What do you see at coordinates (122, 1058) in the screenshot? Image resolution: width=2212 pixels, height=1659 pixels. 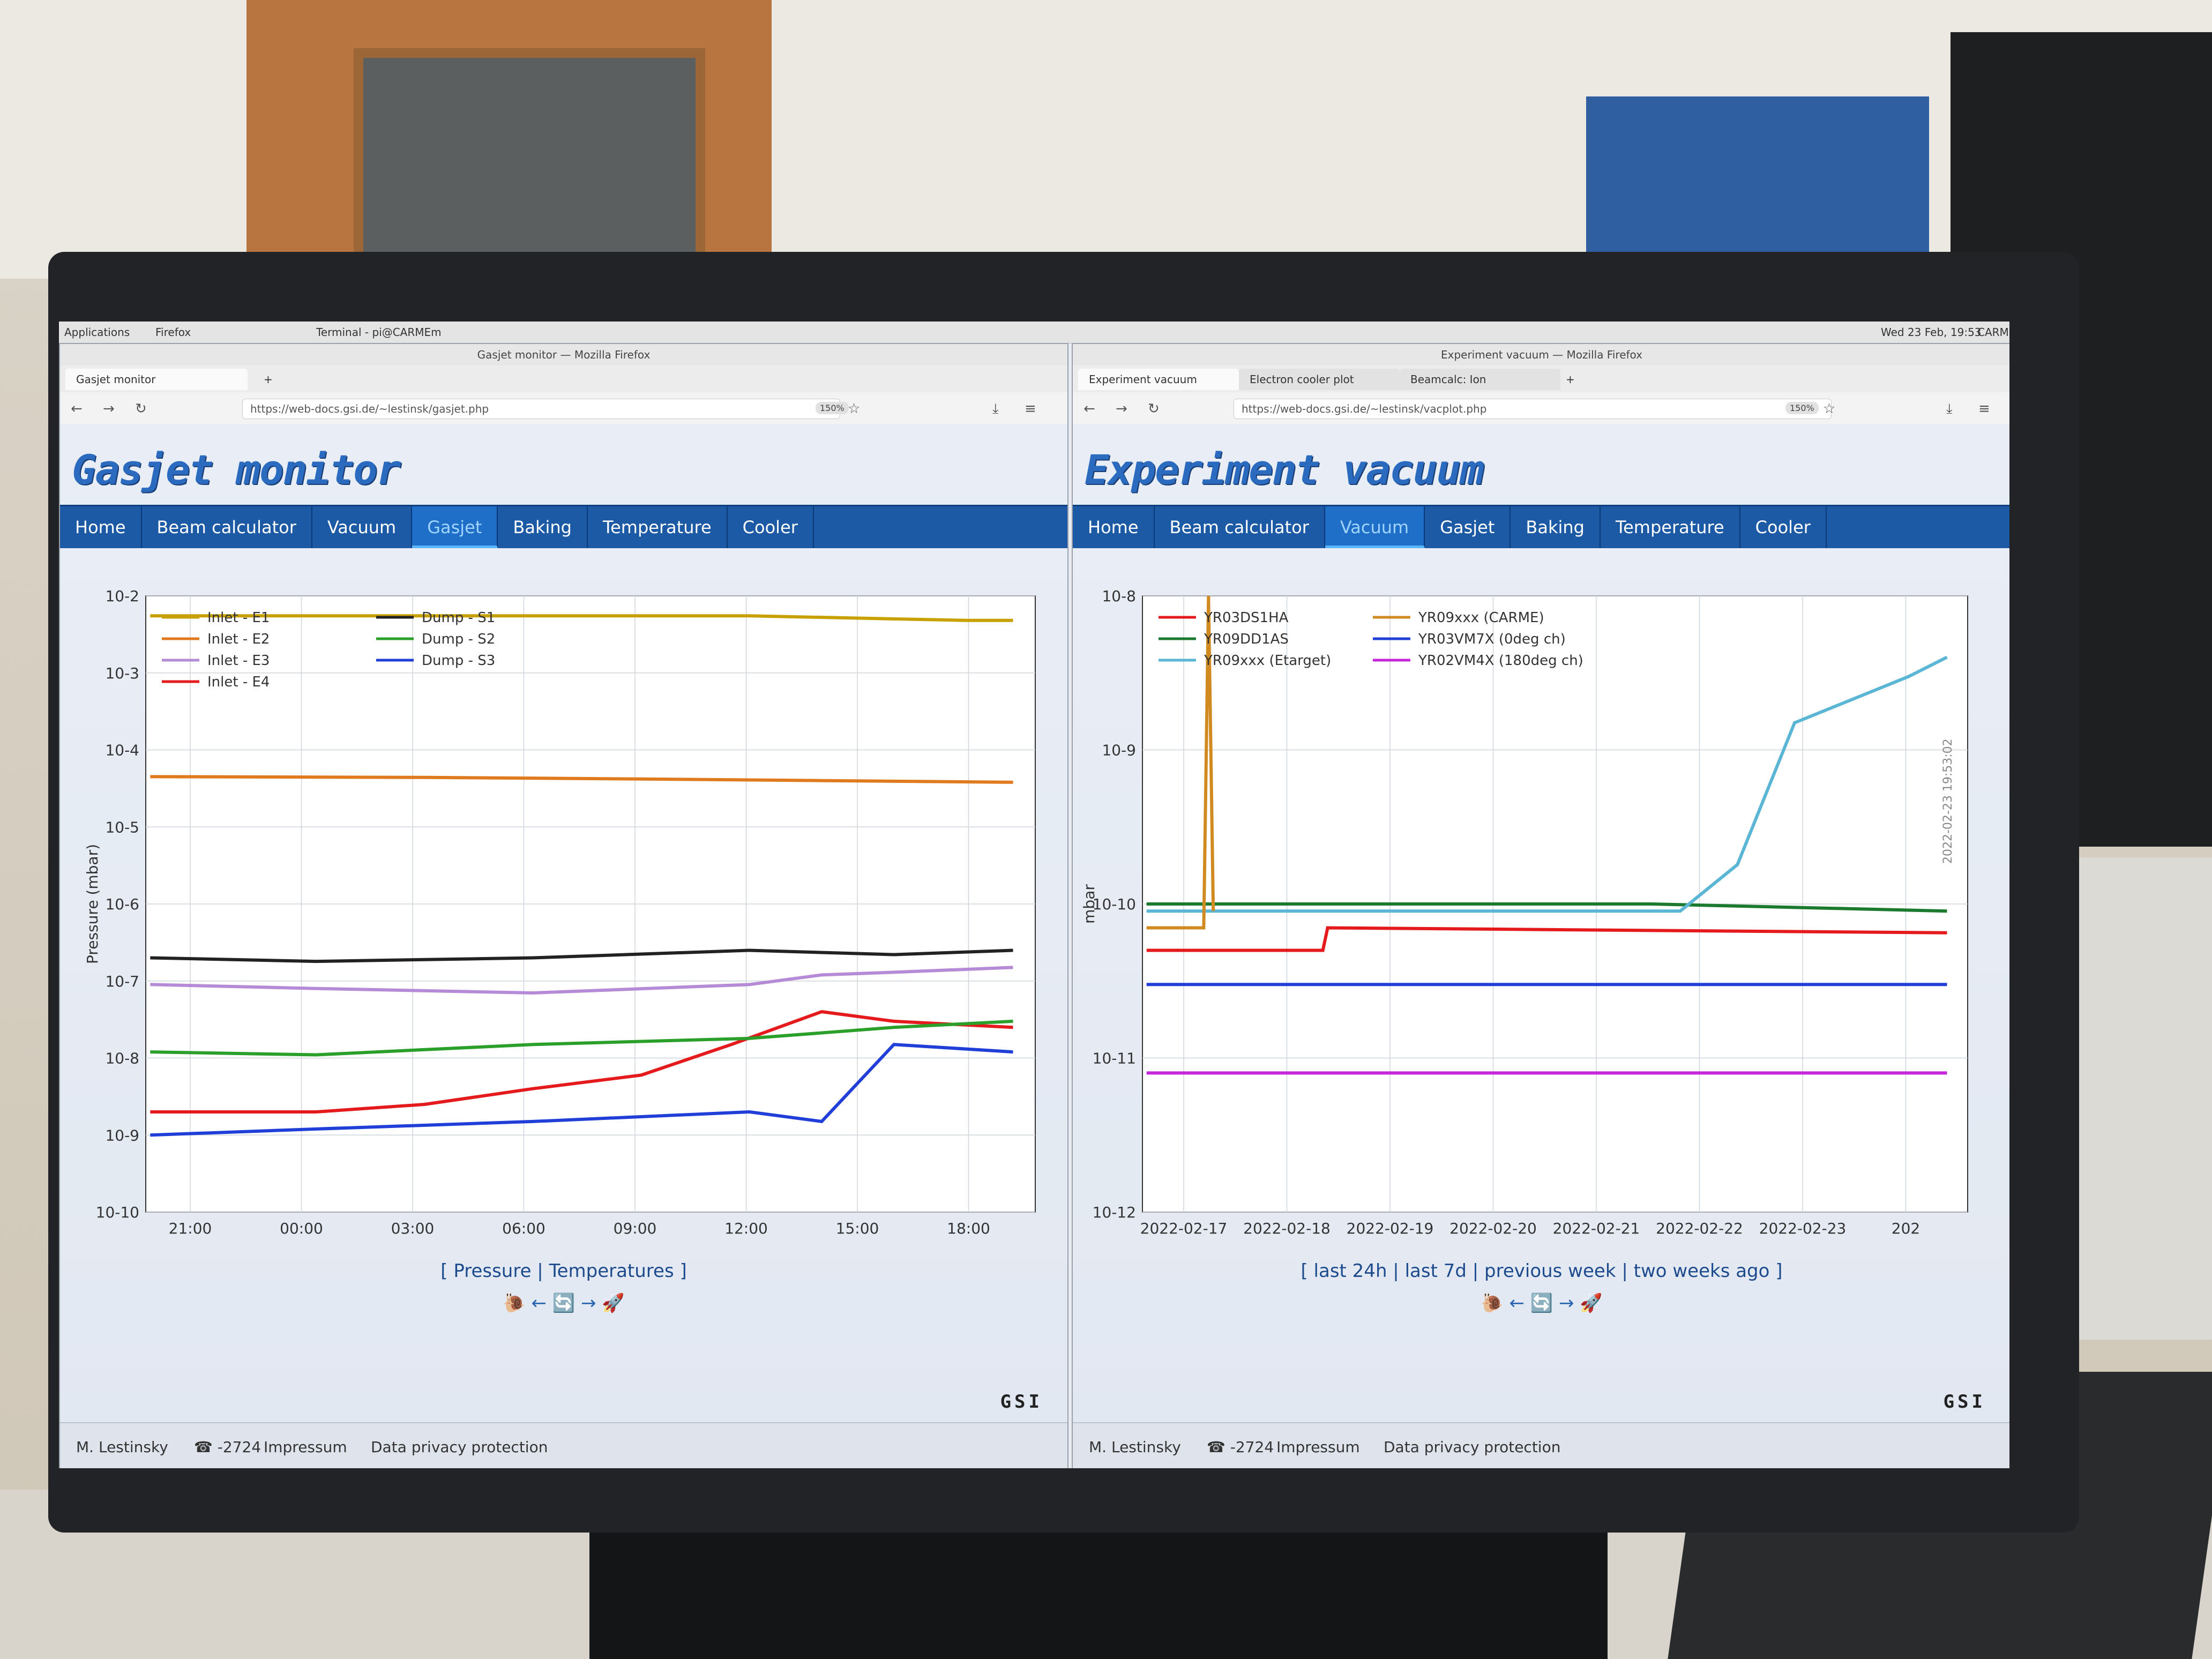 I see `y-tick-label: 10-8` at bounding box center [122, 1058].